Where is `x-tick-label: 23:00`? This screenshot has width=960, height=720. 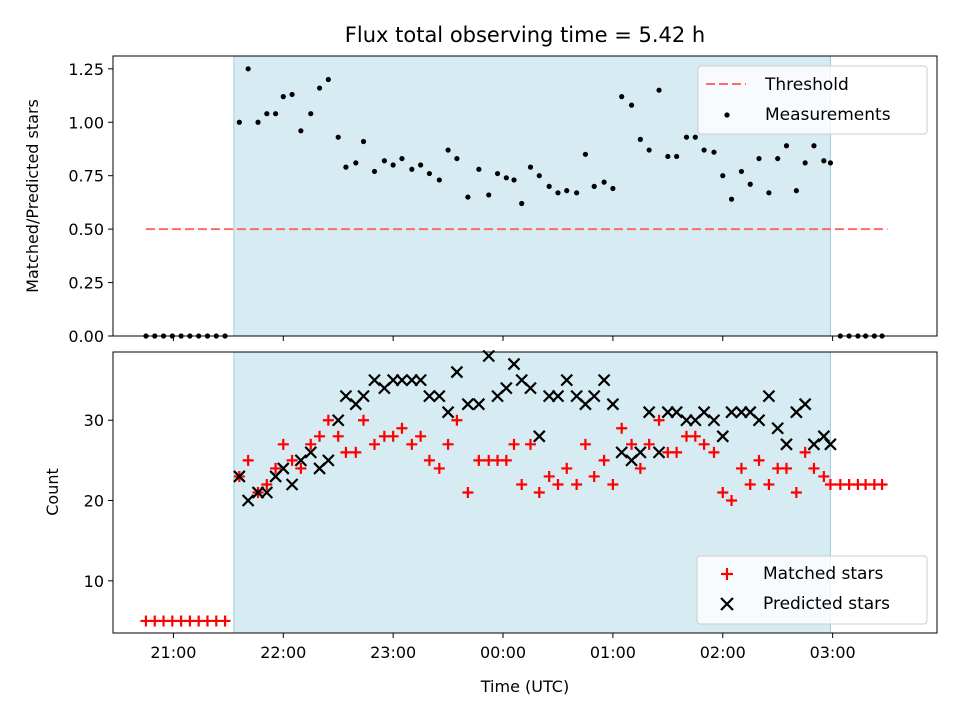
x-tick-label: 23:00 is located at coordinates (393, 652).